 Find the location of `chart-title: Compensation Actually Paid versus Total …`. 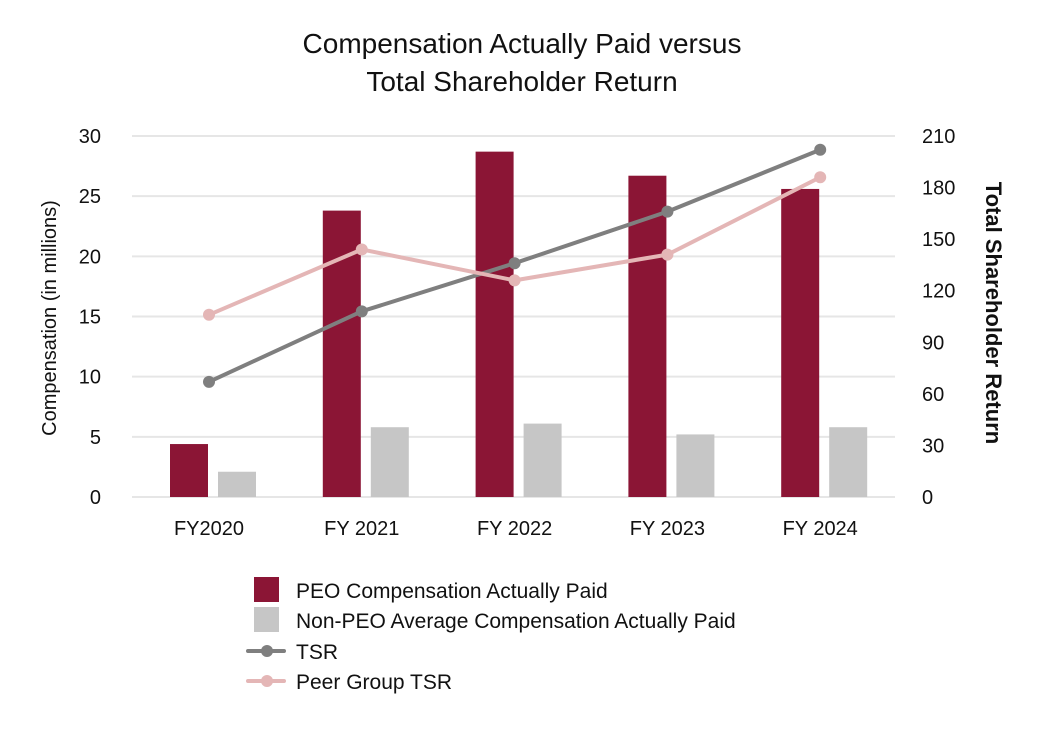

chart-title: Compensation Actually Paid versus Total … is located at coordinates (522, 62).